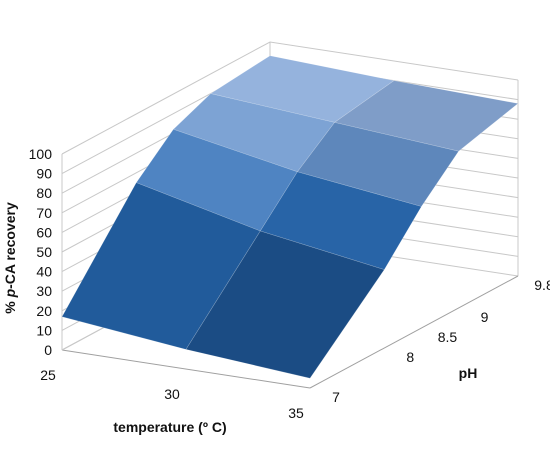  What do you see at coordinates (44, 311) in the screenshot?
I see `z-tick-label: 20` at bounding box center [44, 311].